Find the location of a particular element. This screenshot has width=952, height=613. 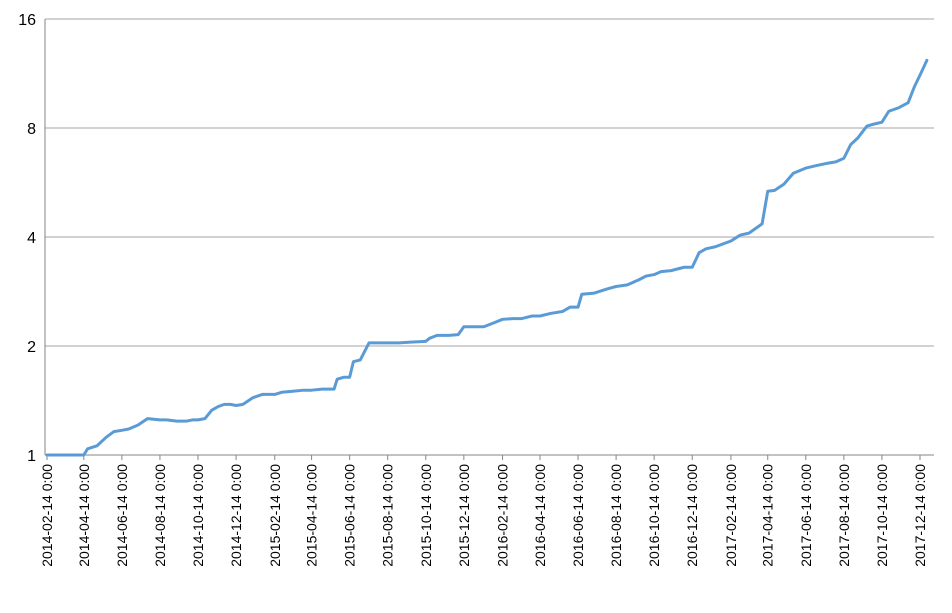

x-tick-label: 2016-08-14 0:00 is located at coordinates (616, 515).